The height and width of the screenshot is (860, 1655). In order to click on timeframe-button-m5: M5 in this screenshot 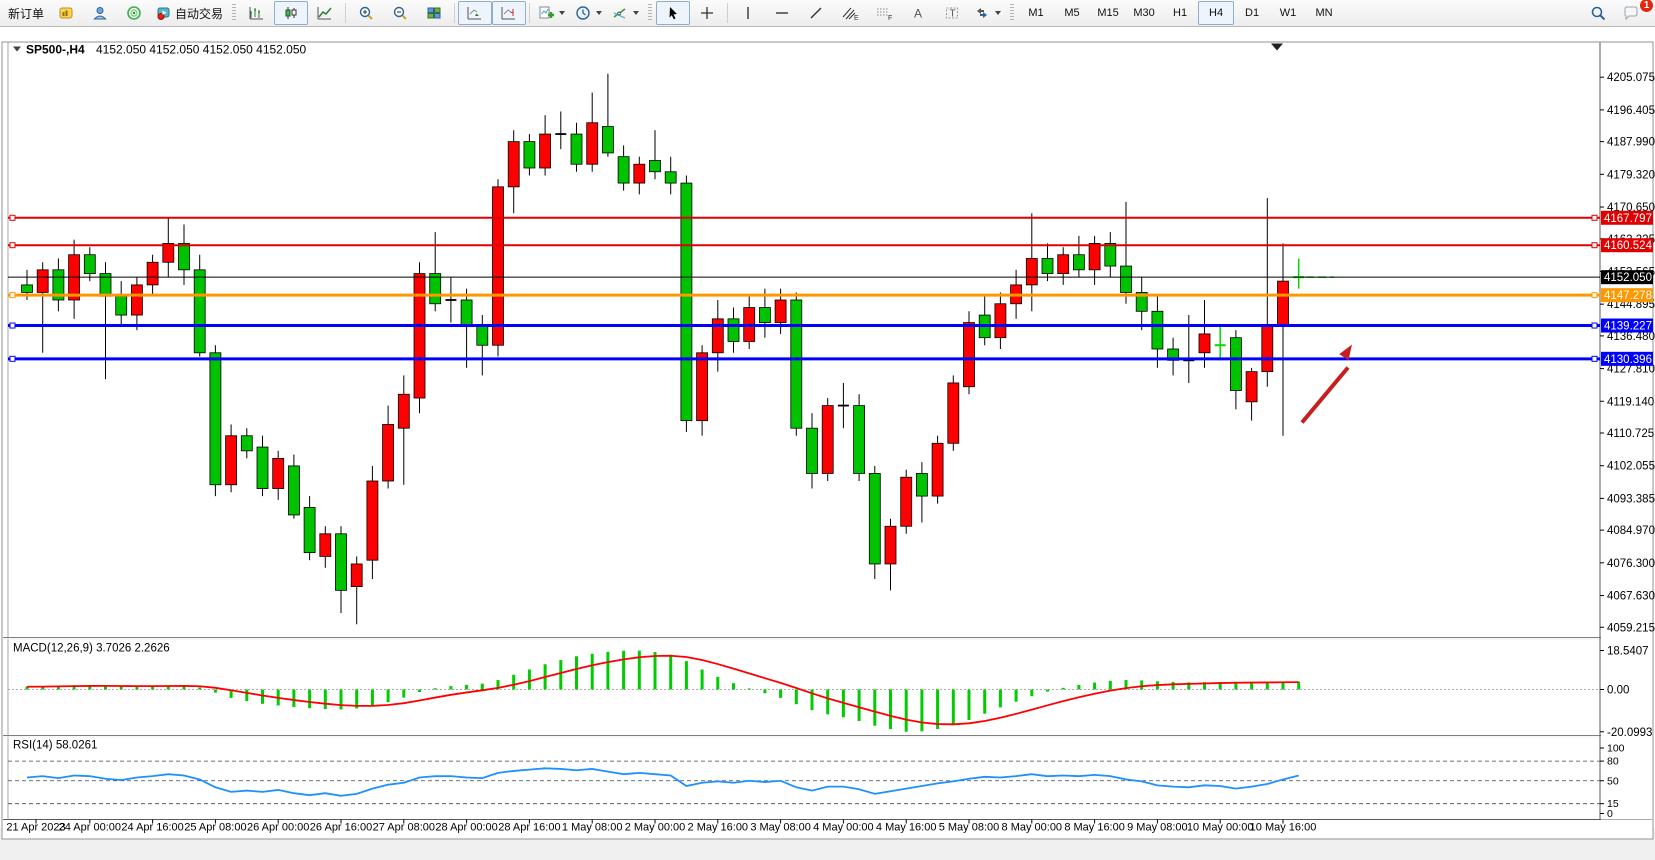, I will do `click(1072, 13)`.